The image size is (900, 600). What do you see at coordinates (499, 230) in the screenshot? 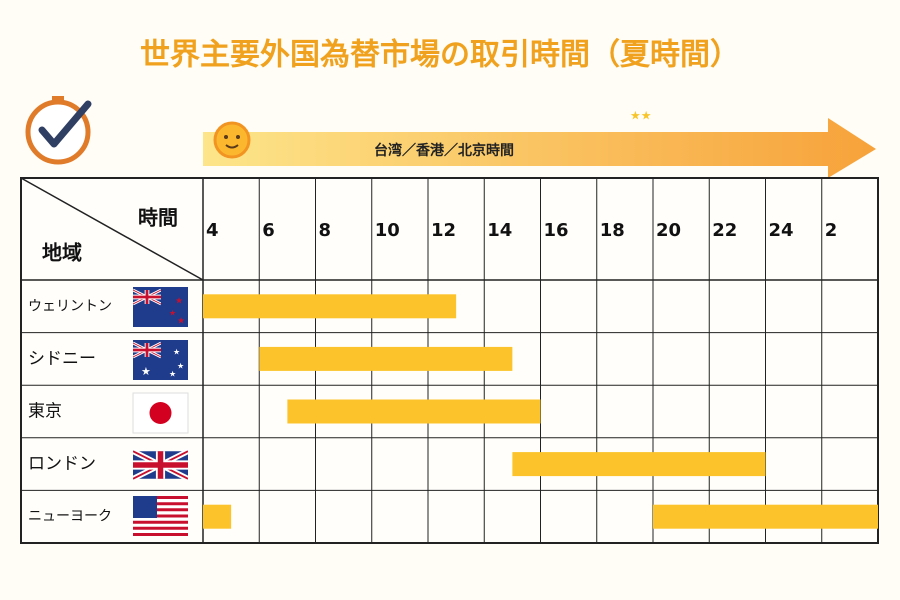
I see `x-tick-label: 14` at bounding box center [499, 230].